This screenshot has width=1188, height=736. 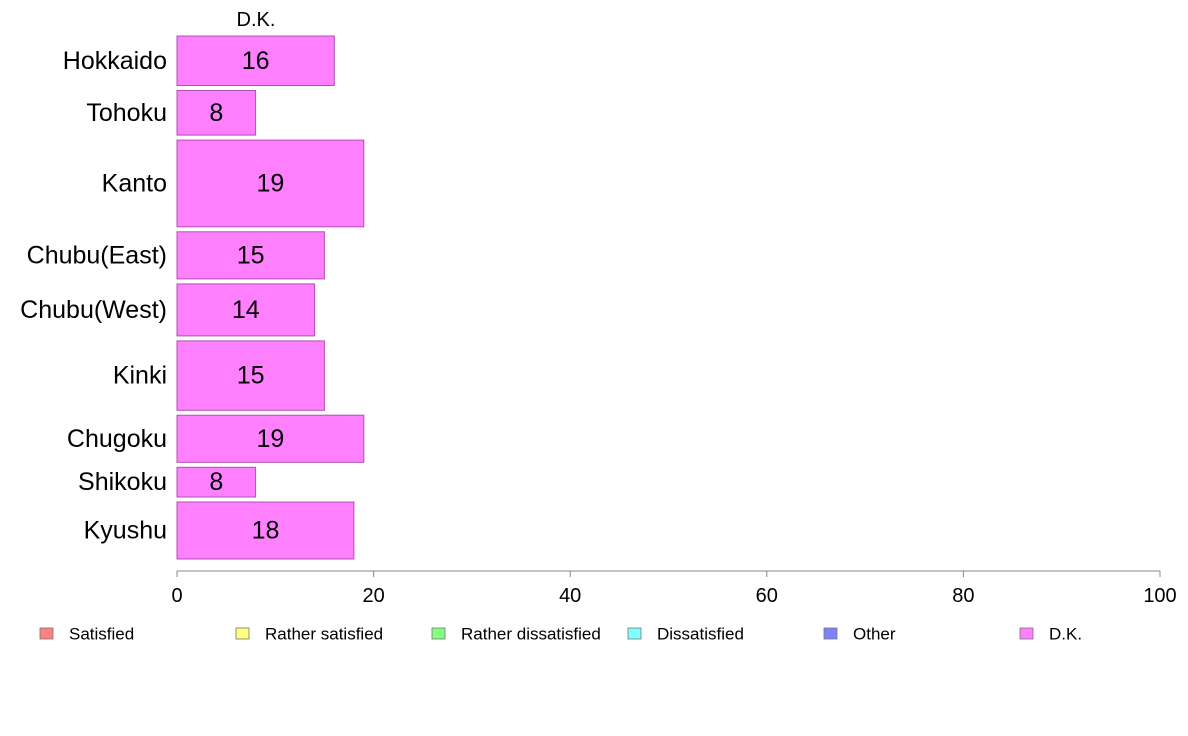 I want to click on category-label: Kanto, so click(x=134, y=183).